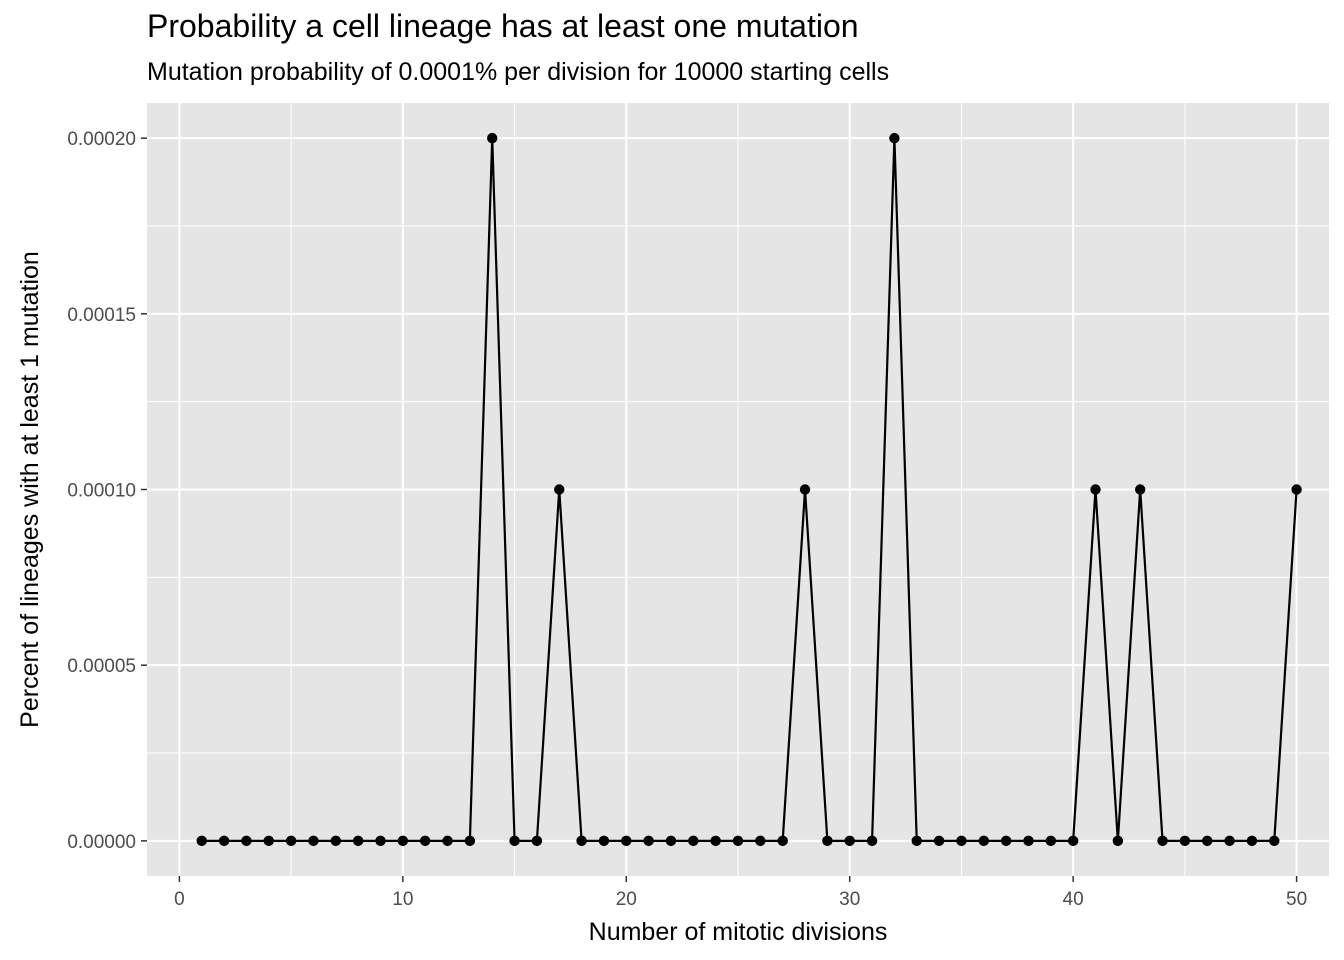  Describe the element at coordinates (1296, 899) in the screenshot. I see `x-tick-label: 50` at that location.